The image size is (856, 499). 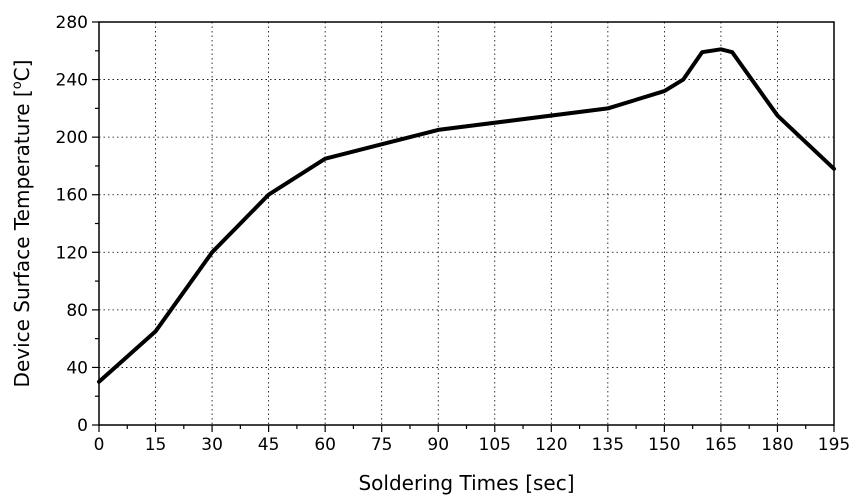 What do you see at coordinates (721, 445) in the screenshot?
I see `x-tick-label: 165` at bounding box center [721, 445].